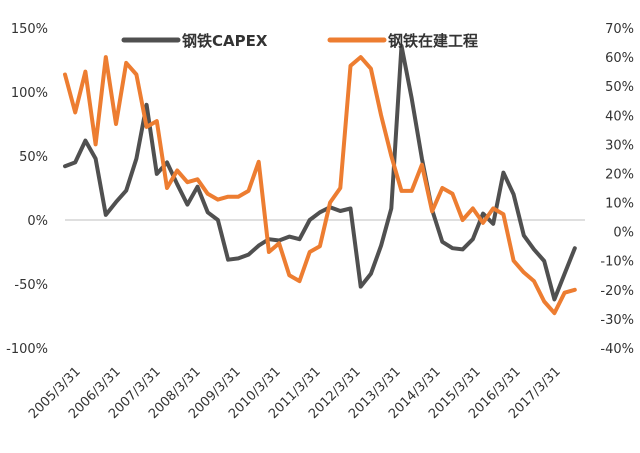  I want to click on left-tick-label: -50%, so click(31, 285).